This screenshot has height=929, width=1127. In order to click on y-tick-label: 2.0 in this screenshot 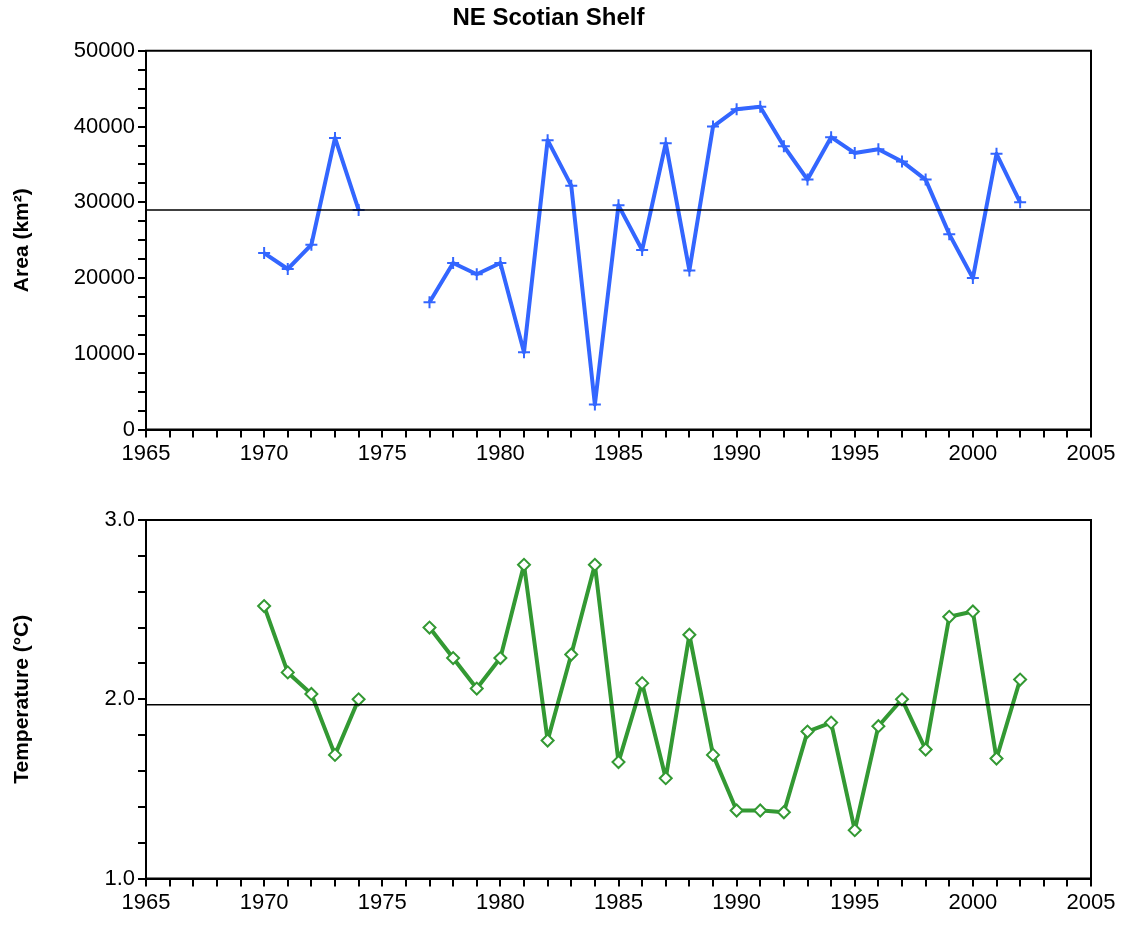, I will do `click(119, 698)`.